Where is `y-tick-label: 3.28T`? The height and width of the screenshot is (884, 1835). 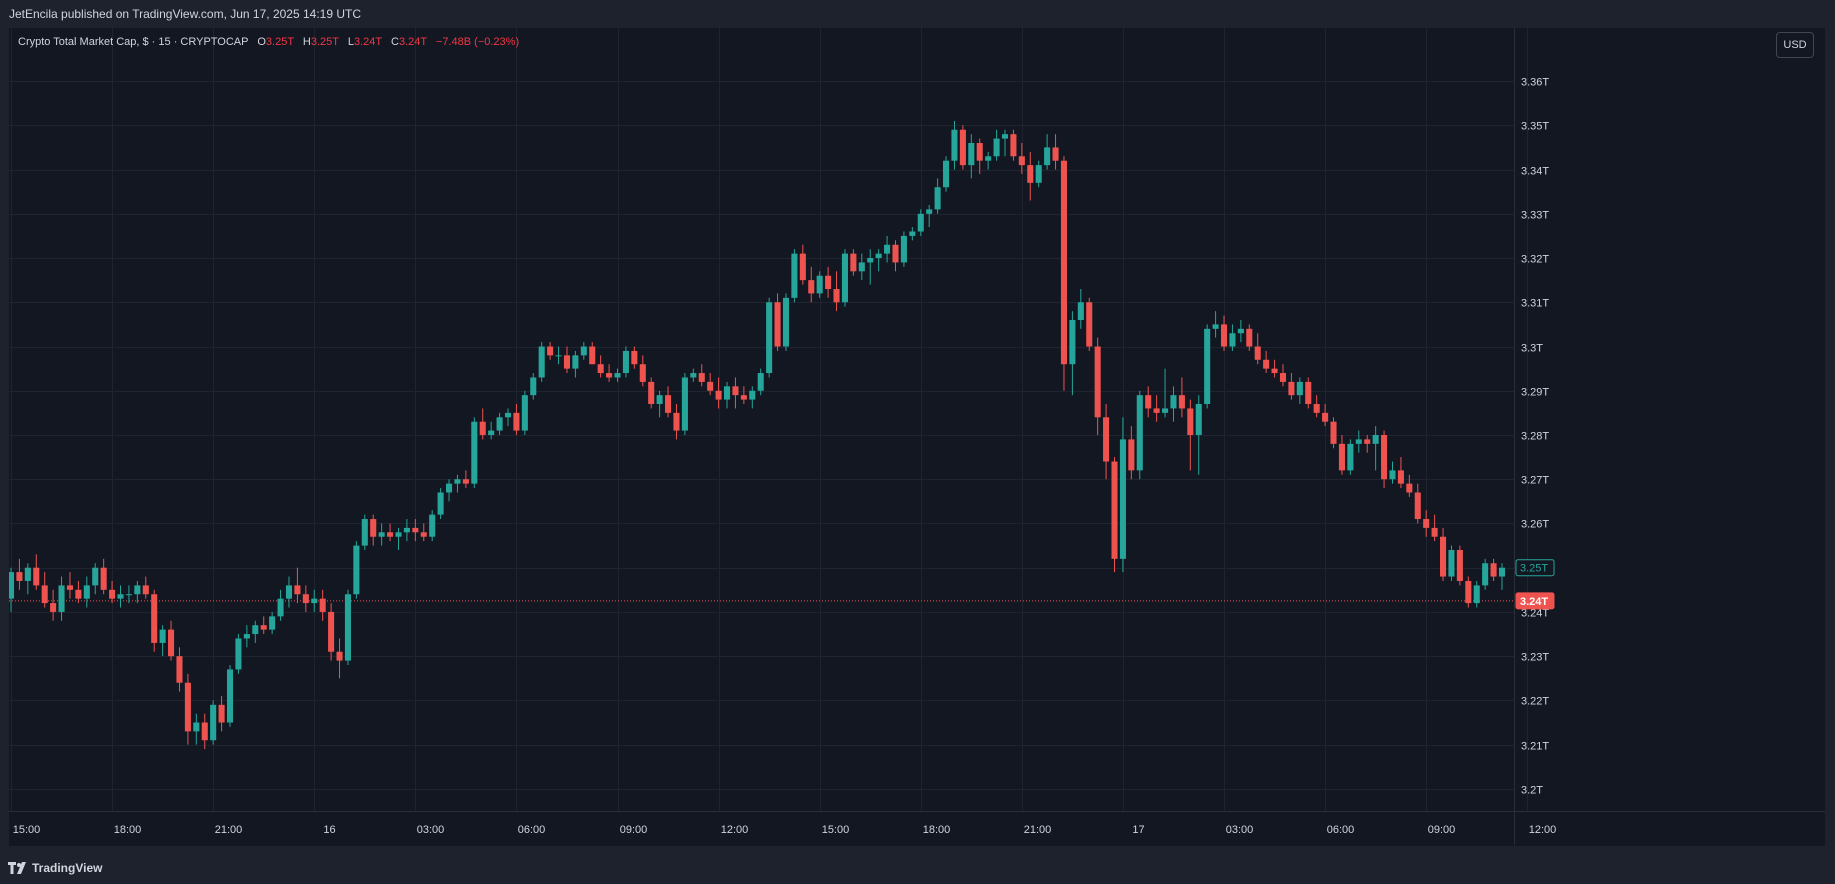
y-tick-label: 3.28T is located at coordinates (1535, 437).